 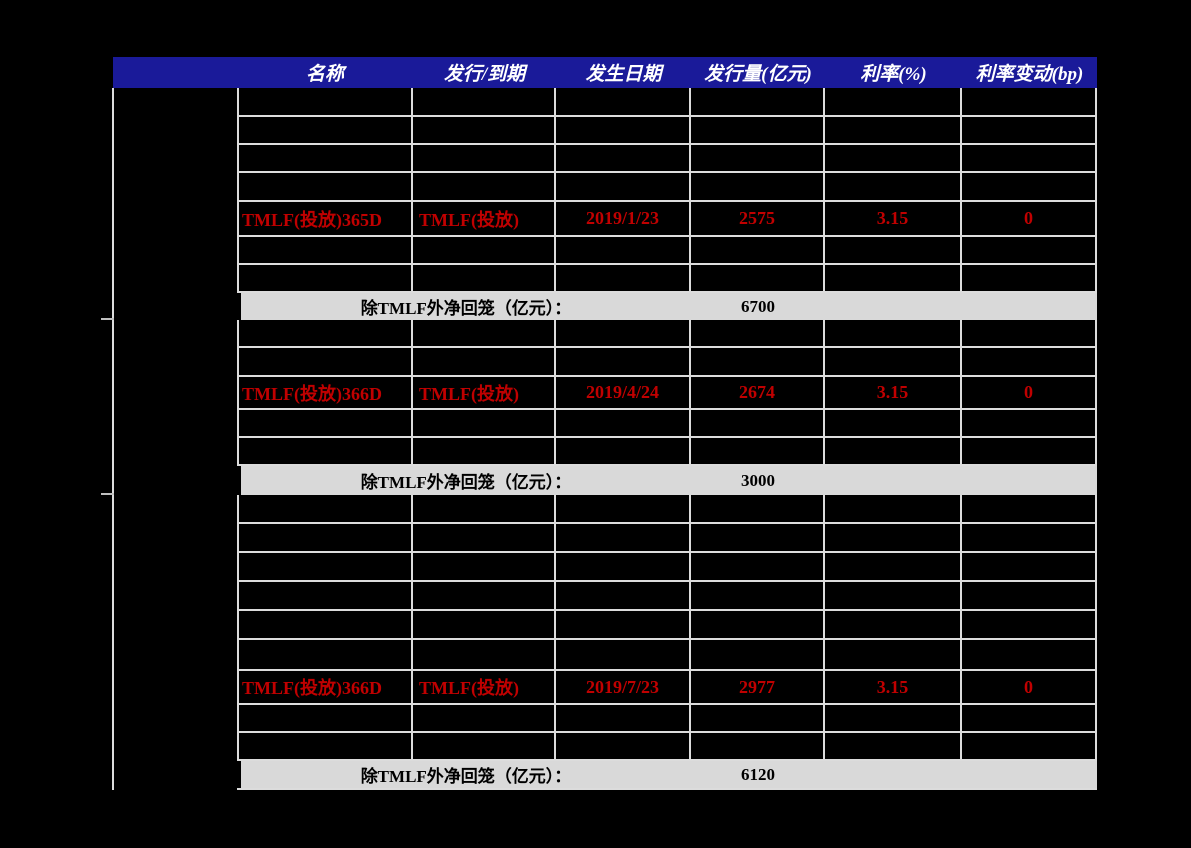 I want to click on tmlf-rate-change-cell: 0, so click(x=1029, y=219).